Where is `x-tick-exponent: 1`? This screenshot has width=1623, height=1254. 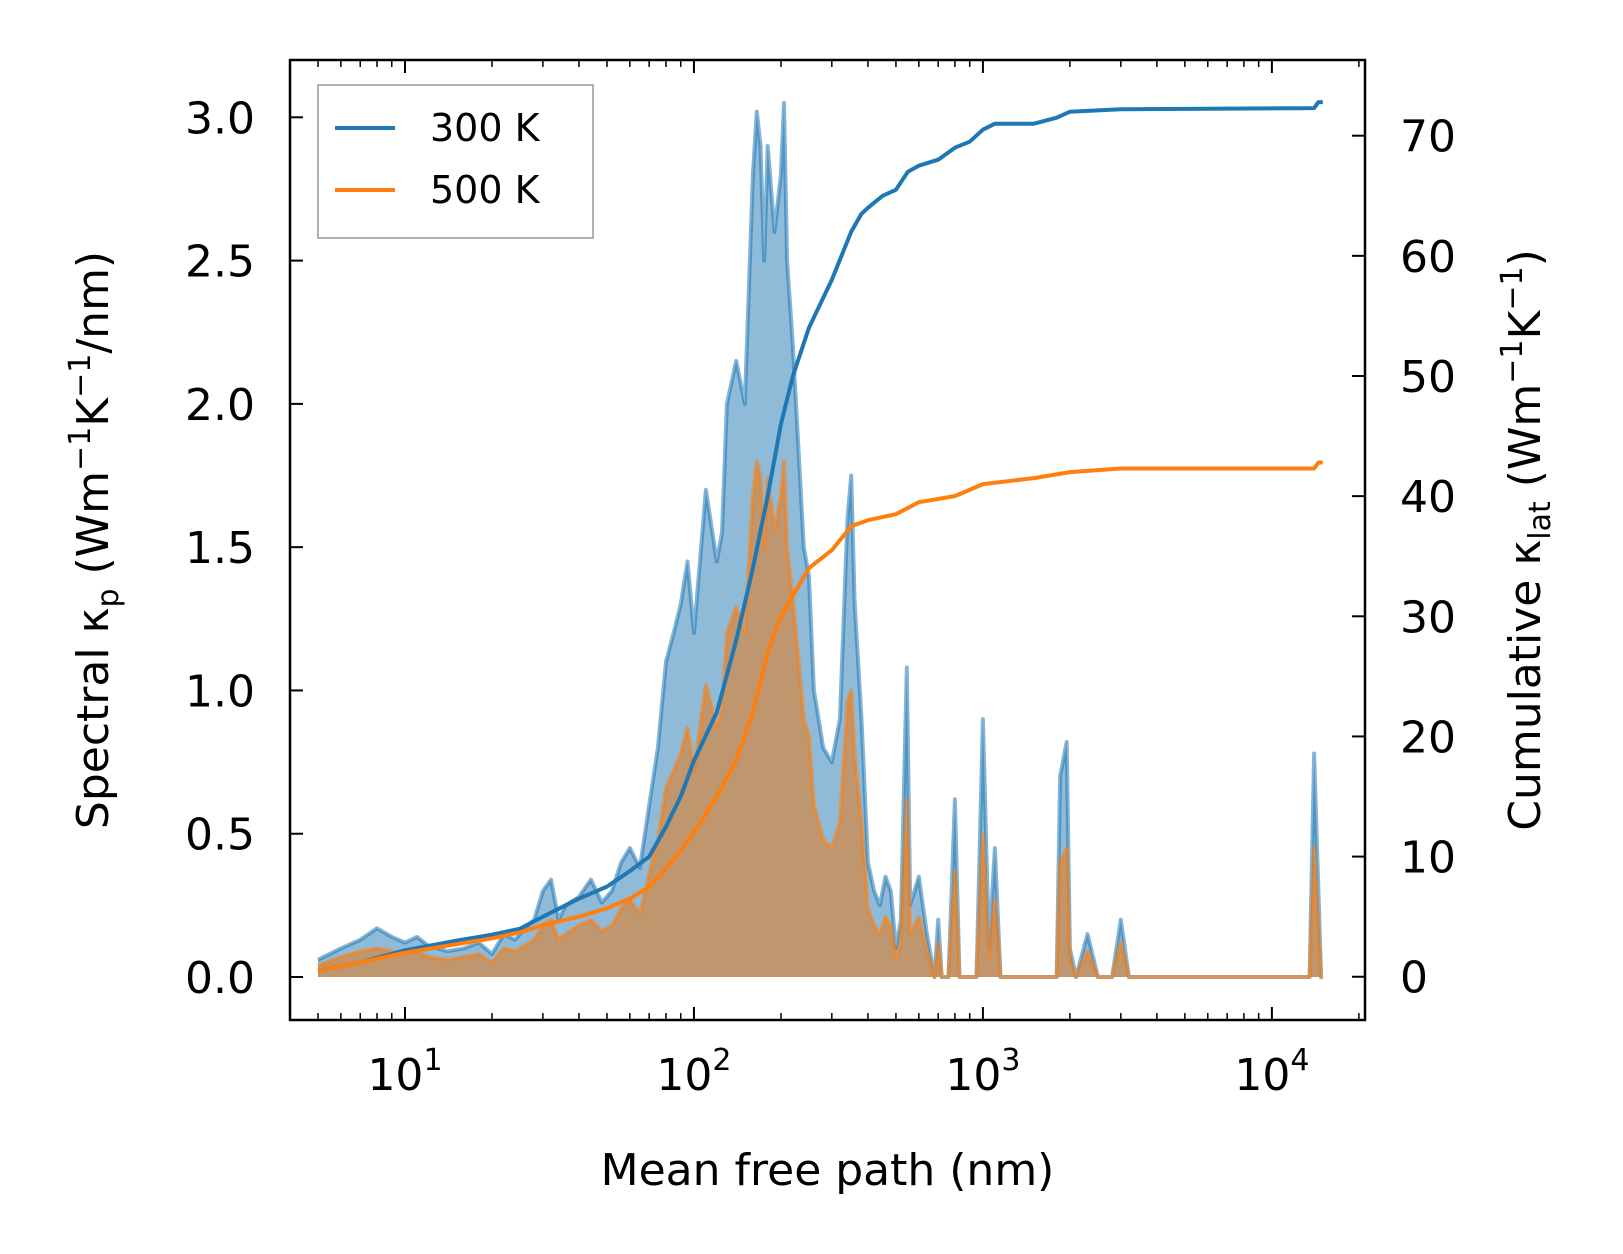 x-tick-exponent: 1 is located at coordinates (432, 1060).